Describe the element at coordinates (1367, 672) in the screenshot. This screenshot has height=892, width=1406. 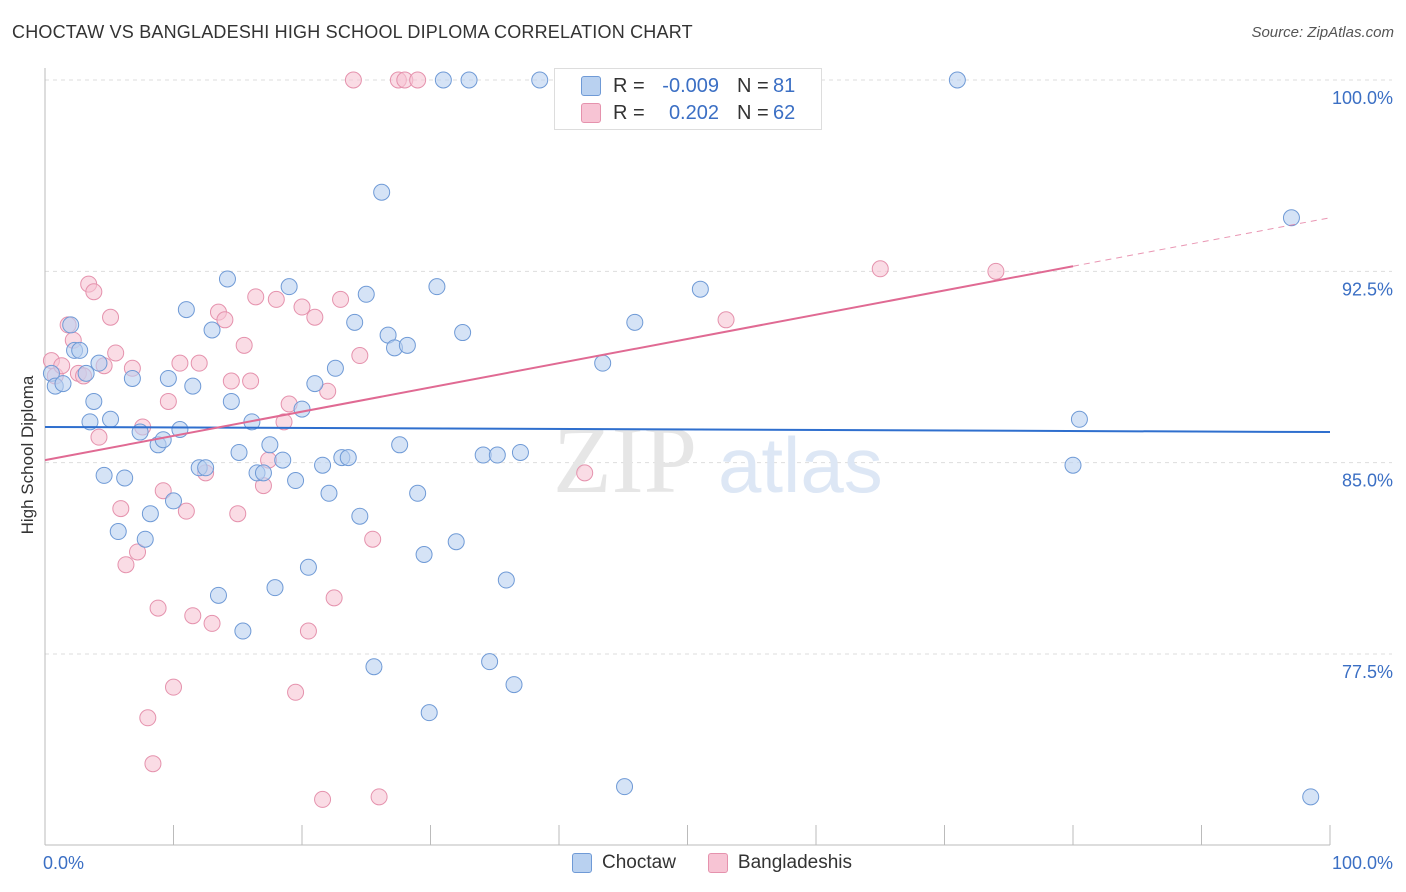
I see `y-tick-label: 77.5%` at that location.